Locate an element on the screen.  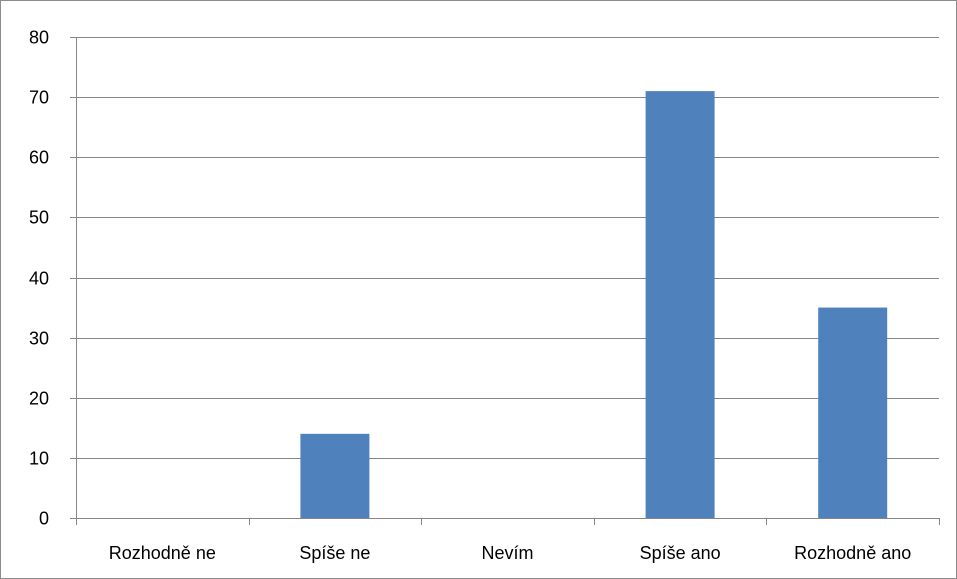
x-tick-label: Nevím is located at coordinates (507, 553).